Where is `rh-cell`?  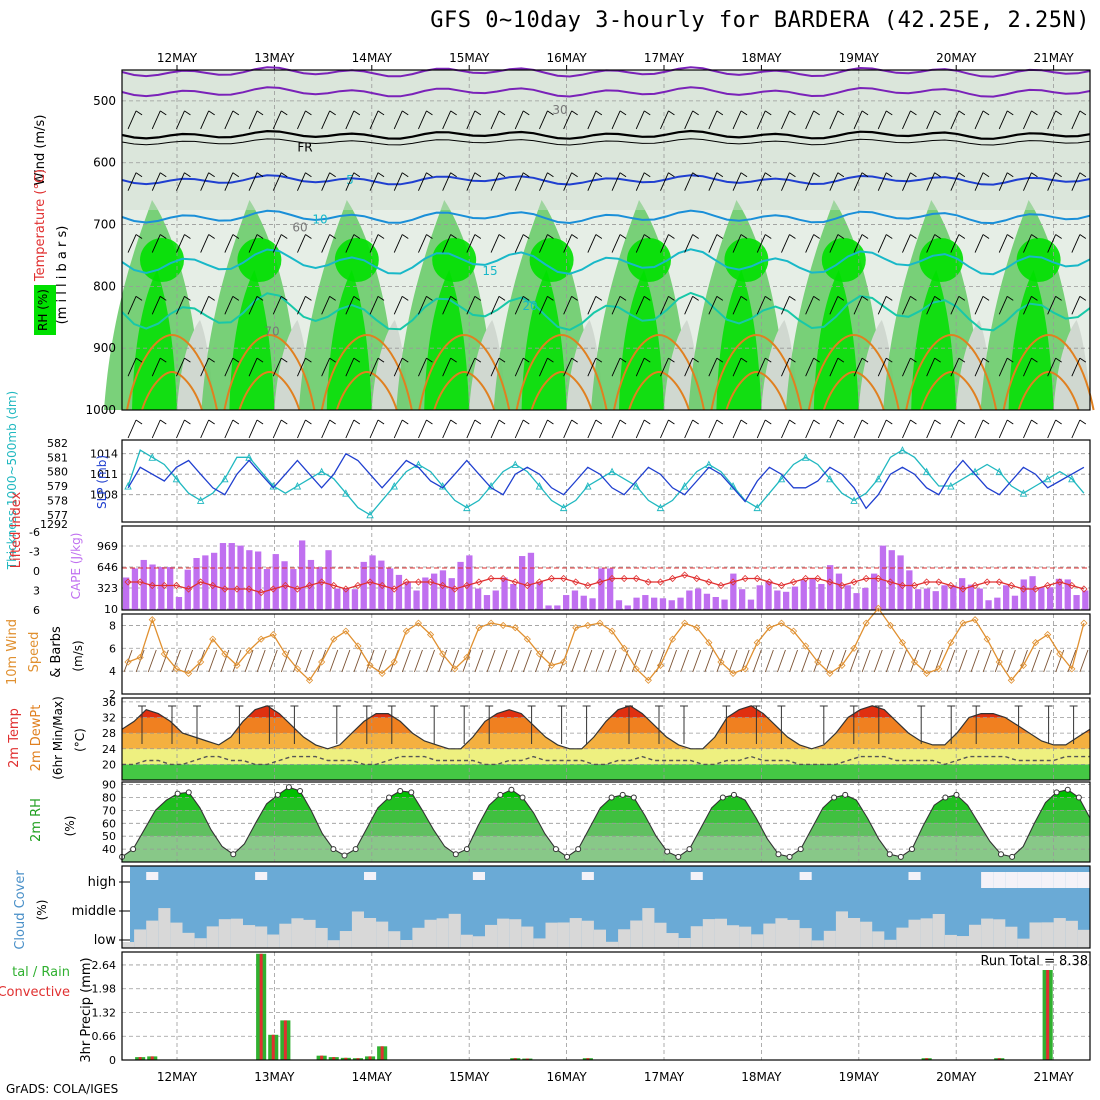 rh-cell is located at coordinates (746, 260).